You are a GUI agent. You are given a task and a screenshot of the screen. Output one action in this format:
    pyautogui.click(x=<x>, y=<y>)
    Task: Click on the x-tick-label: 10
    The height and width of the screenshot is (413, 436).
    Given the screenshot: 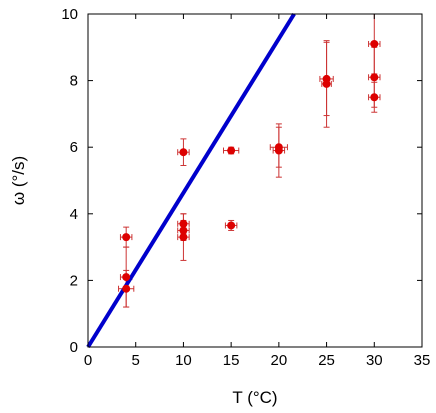 What is the action you would take?
    pyautogui.click(x=183, y=360)
    